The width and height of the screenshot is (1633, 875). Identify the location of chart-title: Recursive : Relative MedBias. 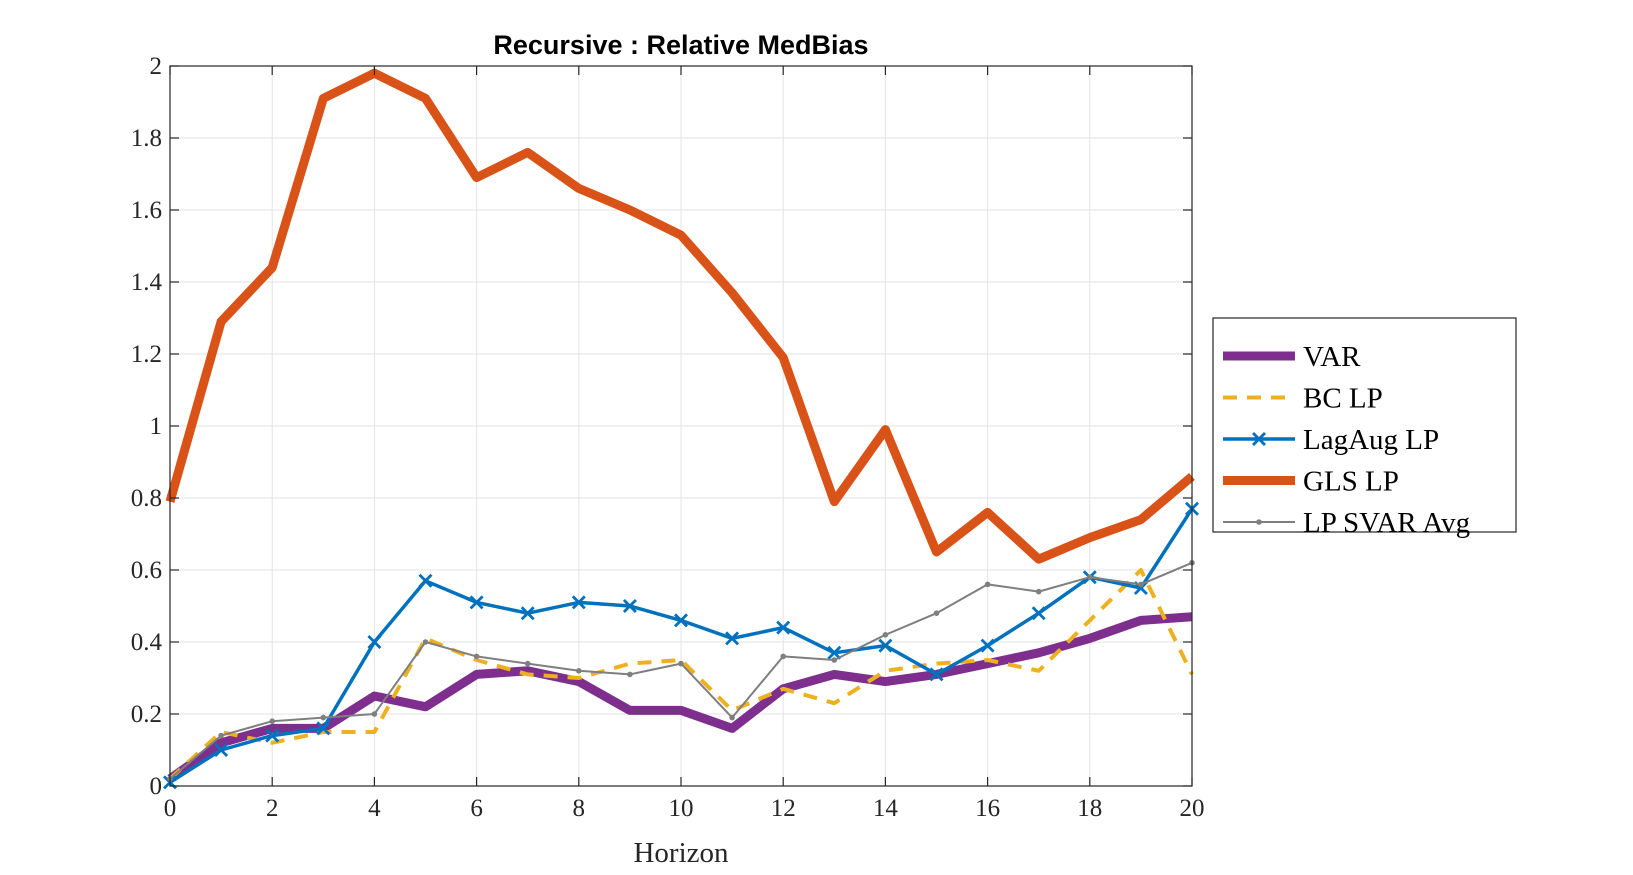
(680, 45).